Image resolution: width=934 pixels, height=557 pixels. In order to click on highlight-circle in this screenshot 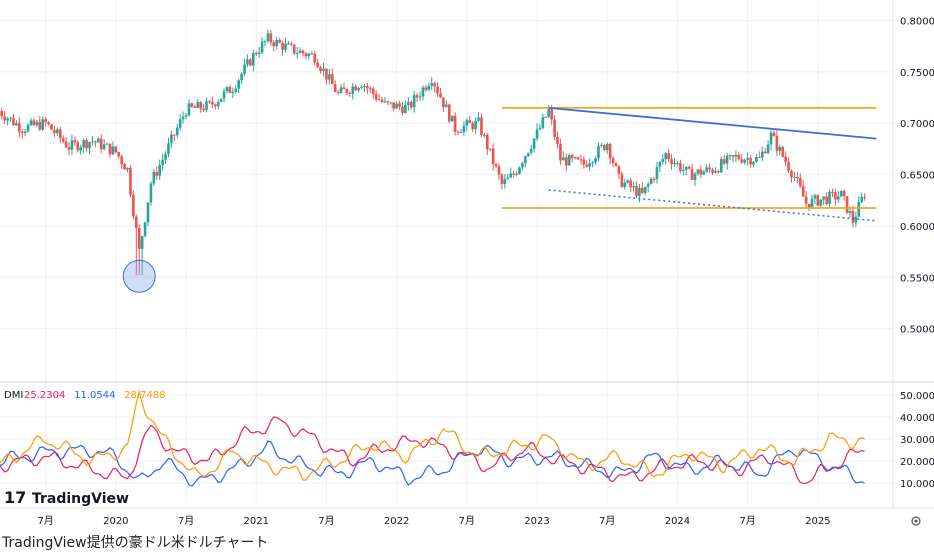, I will do `click(139, 276)`.